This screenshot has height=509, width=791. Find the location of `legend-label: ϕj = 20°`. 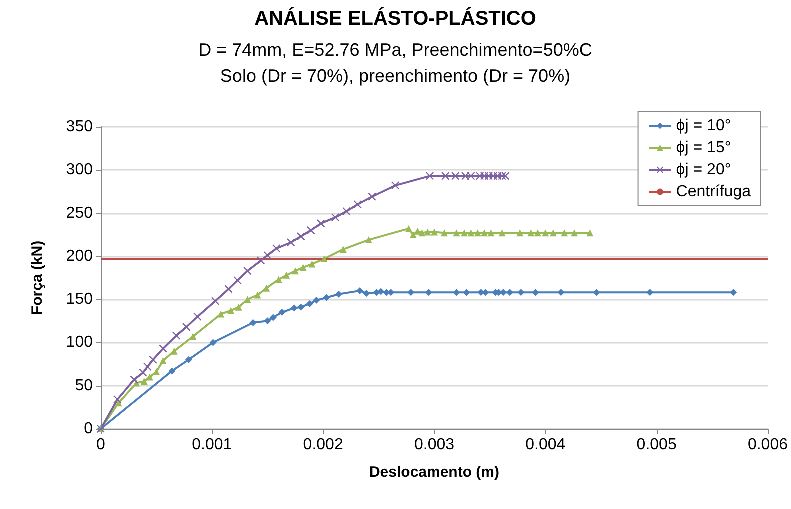

legend-label: ϕj = 20° is located at coordinates (704, 170).